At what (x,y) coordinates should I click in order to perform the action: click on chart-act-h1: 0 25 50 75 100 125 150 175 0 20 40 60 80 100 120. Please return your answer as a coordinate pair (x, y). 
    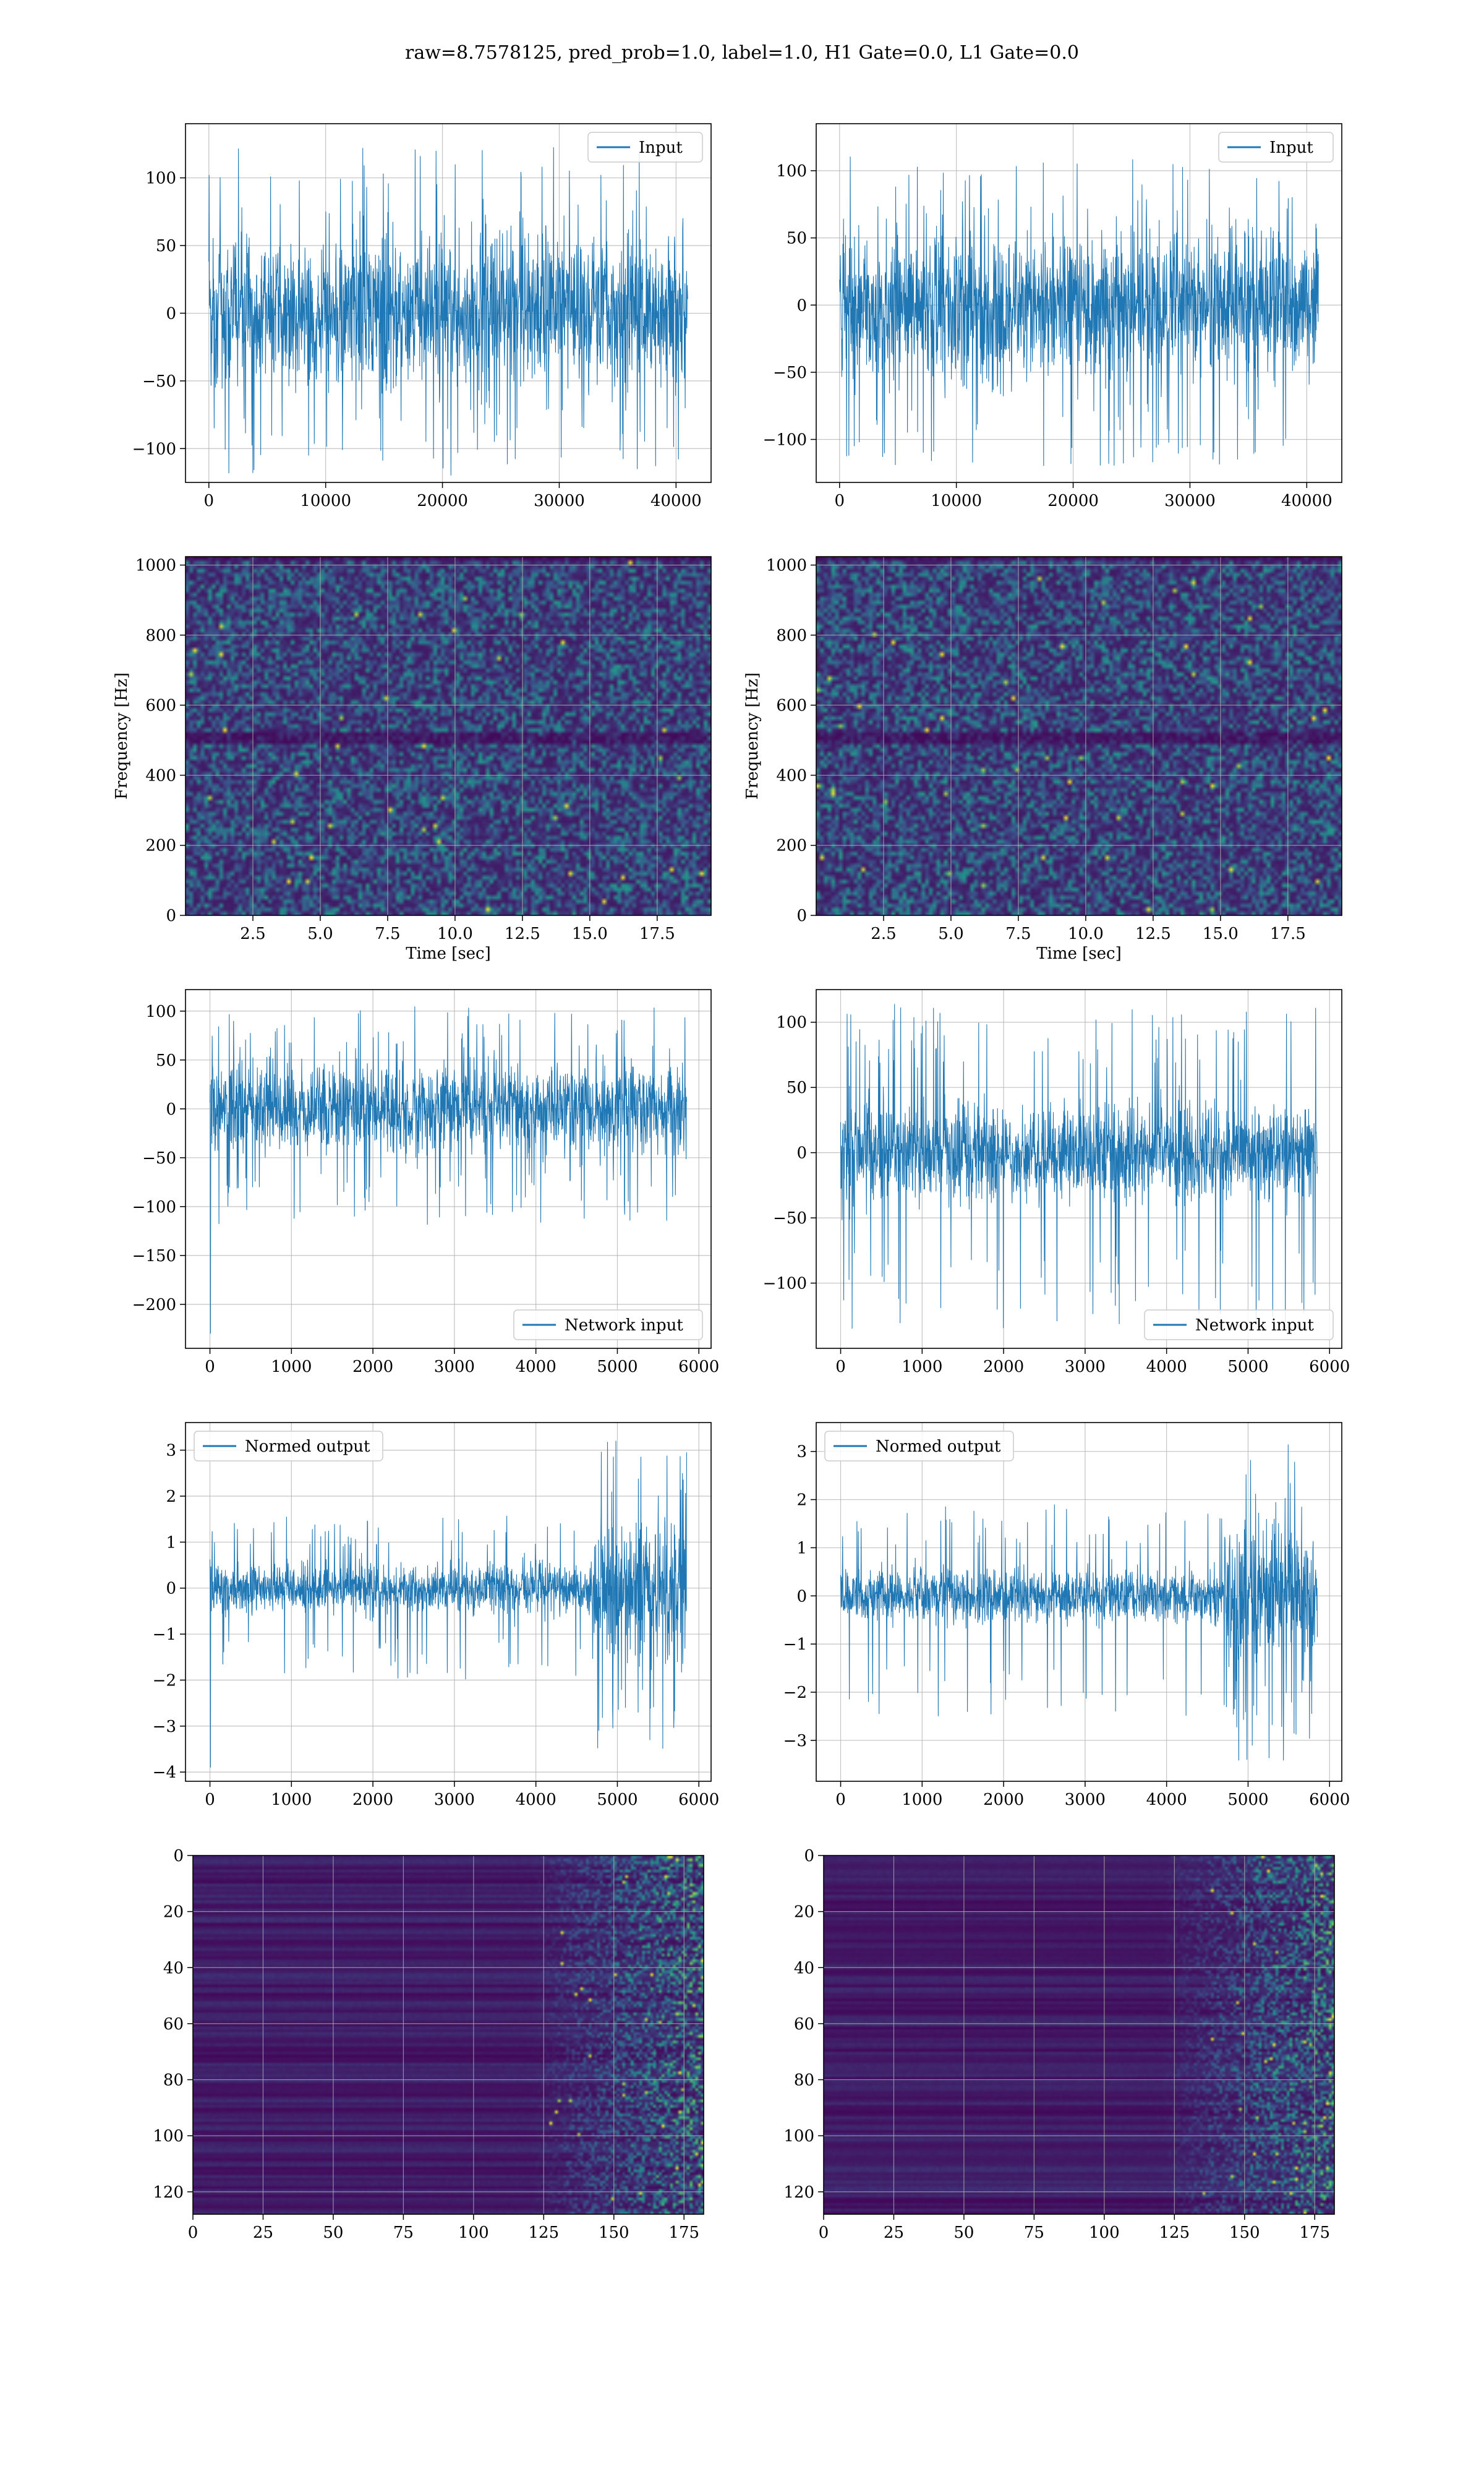
    Looking at the image, I should click on (428, 2044).